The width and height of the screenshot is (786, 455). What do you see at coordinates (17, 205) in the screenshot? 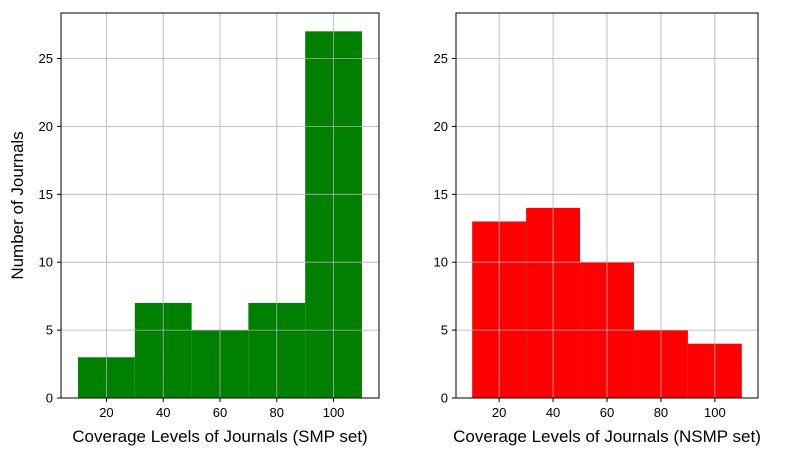
I see `y-axis-label: Number of Journals` at bounding box center [17, 205].